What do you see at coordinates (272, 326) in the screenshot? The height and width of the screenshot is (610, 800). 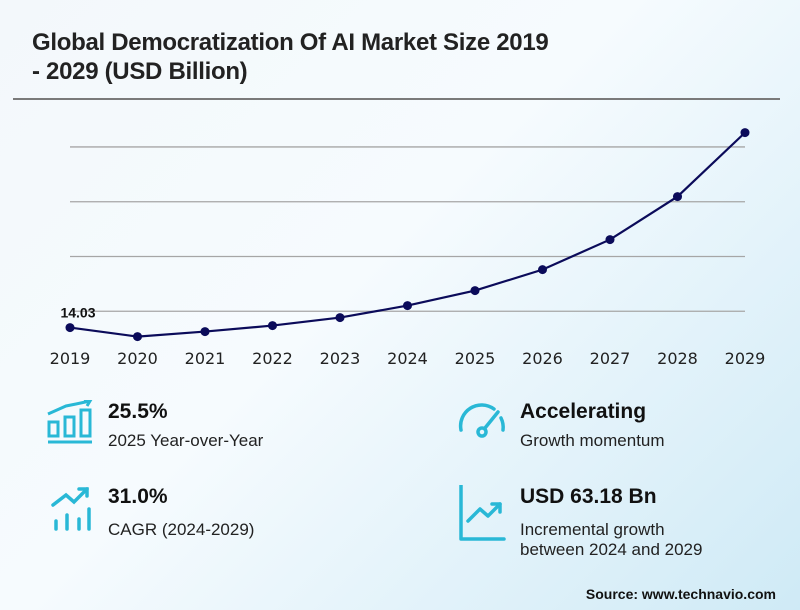 I see `data-point-2022` at bounding box center [272, 326].